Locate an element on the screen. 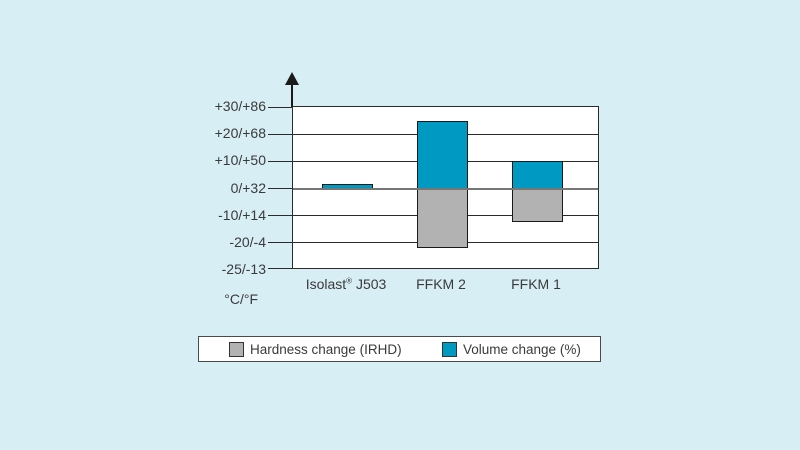 This screenshot has width=800, height=450. zero-gridline is located at coordinates (445, 188).